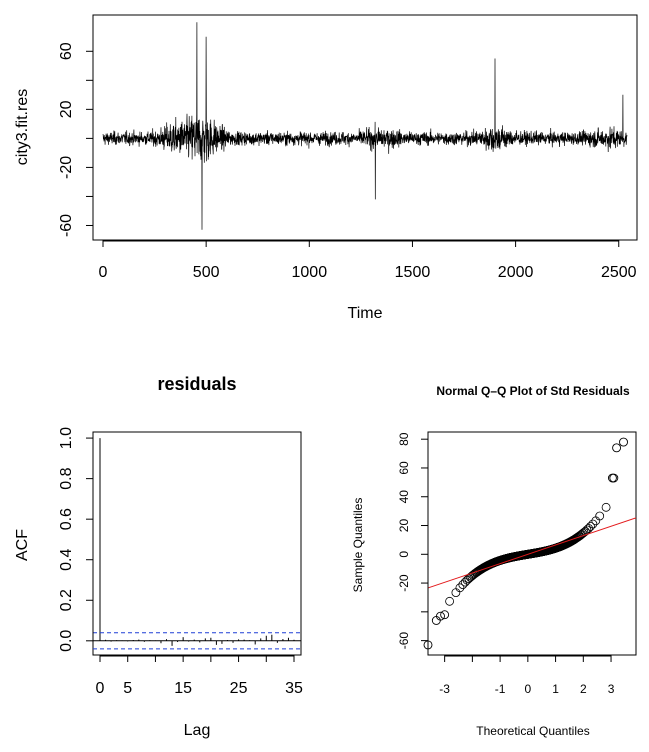 The width and height of the screenshot is (649, 752). Describe the element at coordinates (22, 545) in the screenshot. I see `acf-y-label: ACF` at that location.